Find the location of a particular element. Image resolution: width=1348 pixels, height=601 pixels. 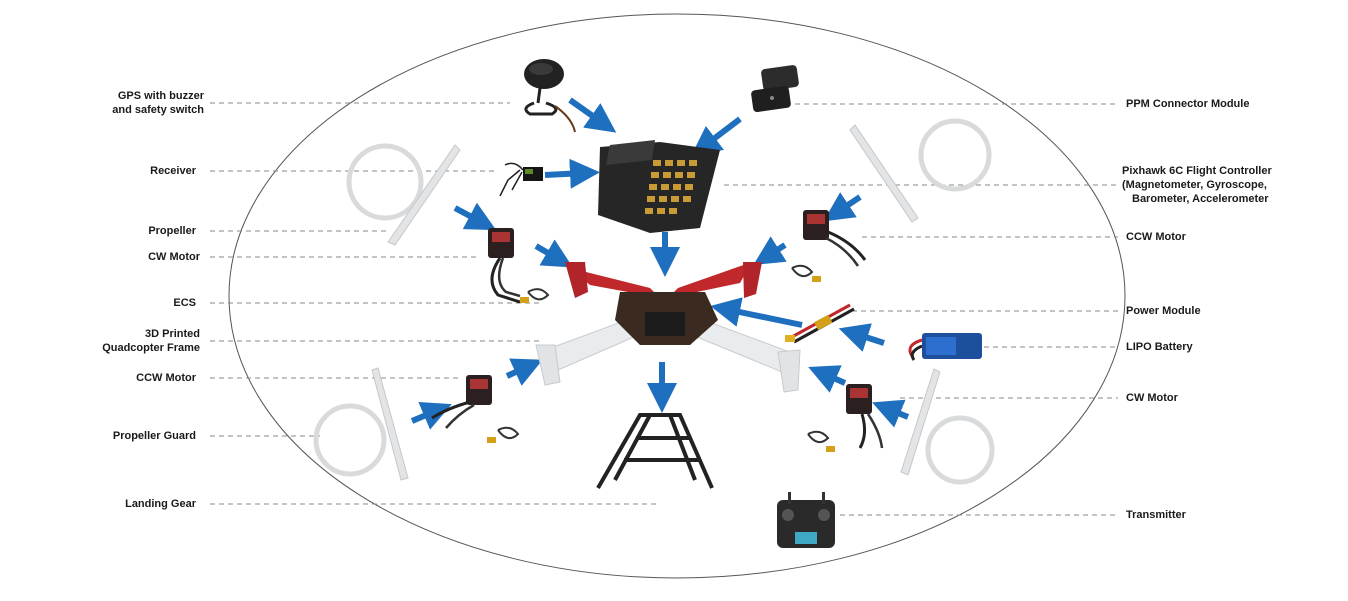

flight-controller-icon is located at coordinates (659, 186).